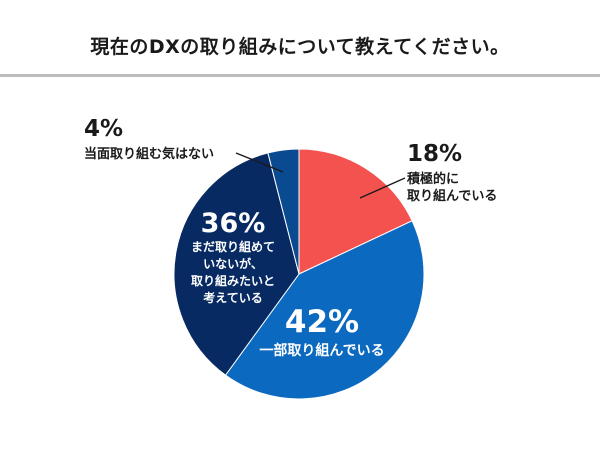 The width and height of the screenshot is (600, 450). Describe the element at coordinates (232, 297) in the screenshot. I see `label-line: 考えている` at that location.